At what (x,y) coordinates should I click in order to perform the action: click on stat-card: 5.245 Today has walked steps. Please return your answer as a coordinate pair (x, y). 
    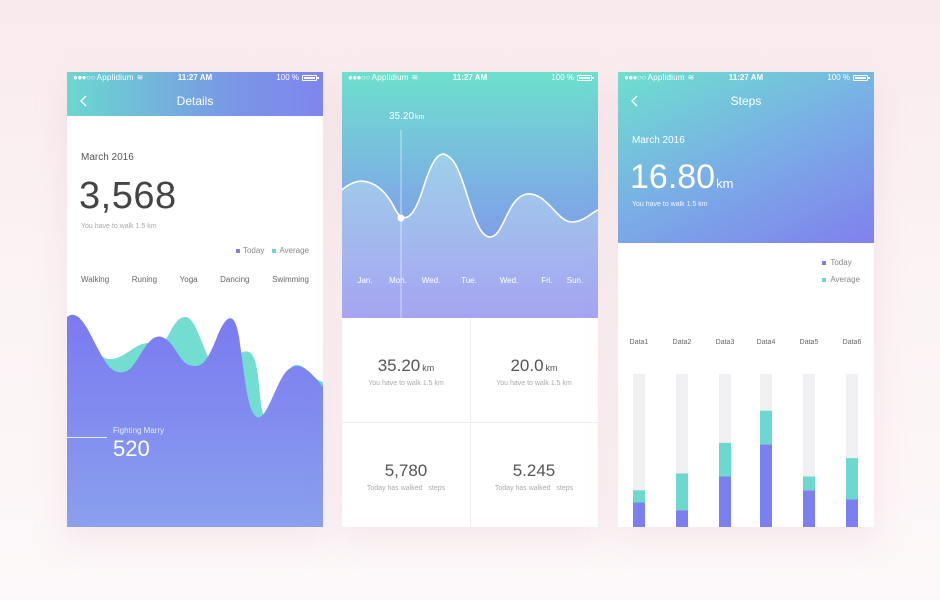
    Looking at the image, I should click on (534, 475).